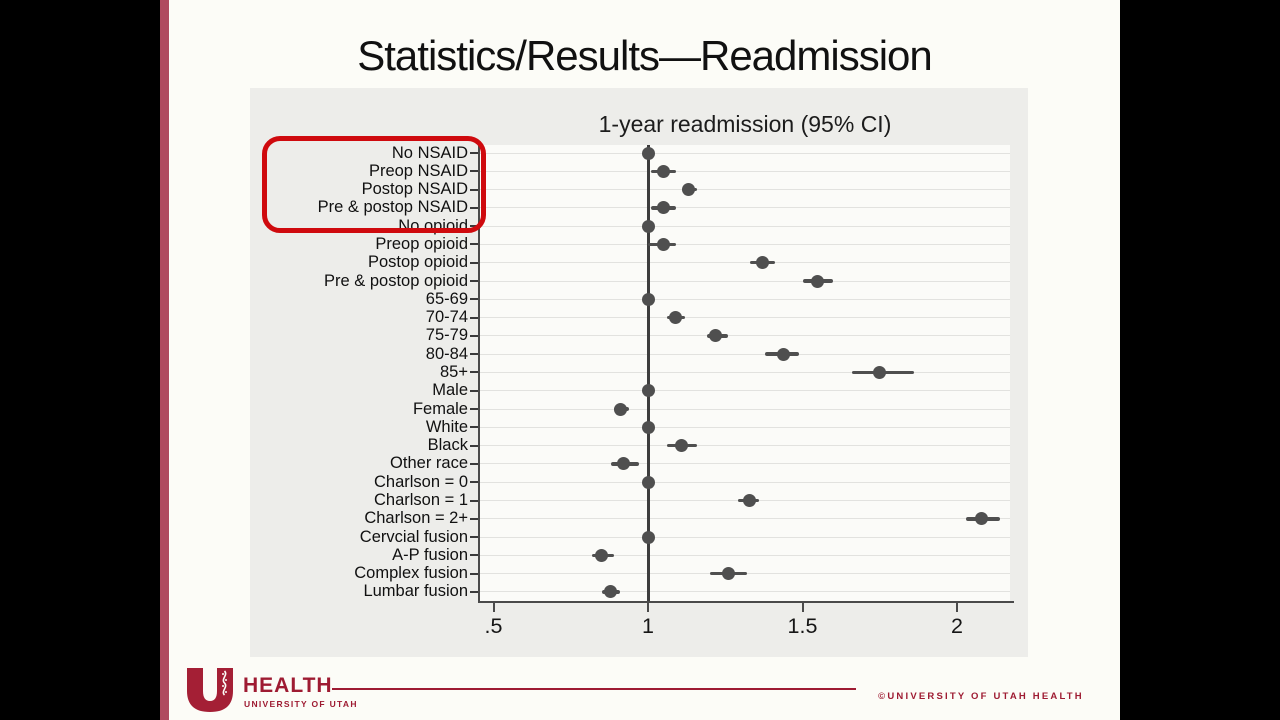 Image resolution: width=1280 pixels, height=720 pixels. I want to click on row-label: No NSAID, so click(429, 152).